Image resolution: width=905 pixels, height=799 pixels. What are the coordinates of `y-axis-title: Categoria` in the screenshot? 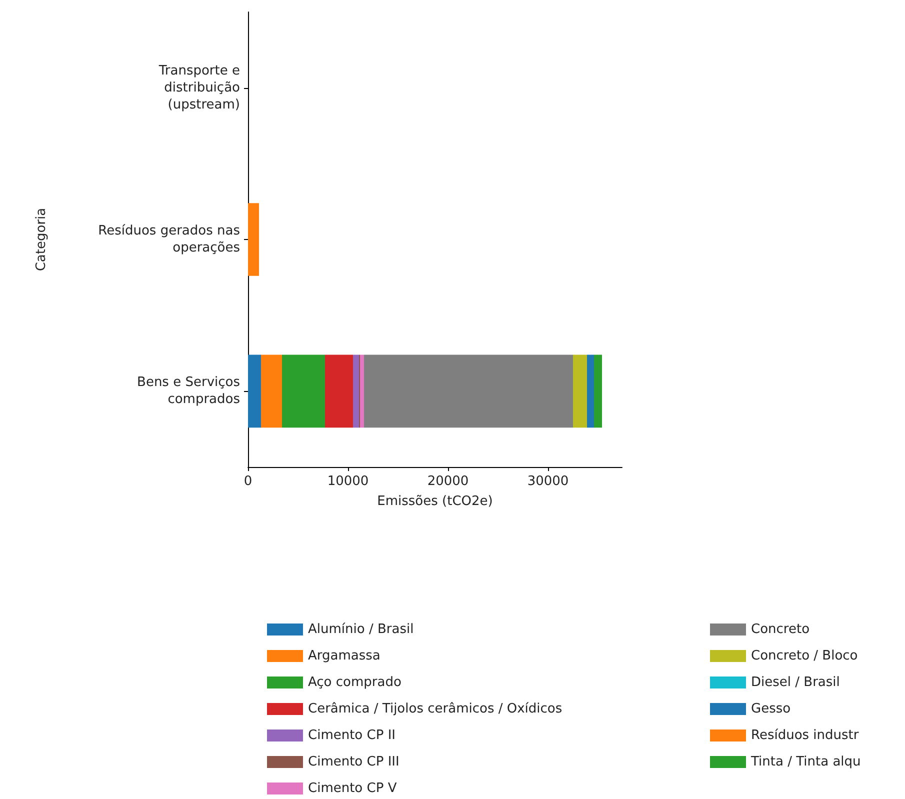 It's located at (41, 240).